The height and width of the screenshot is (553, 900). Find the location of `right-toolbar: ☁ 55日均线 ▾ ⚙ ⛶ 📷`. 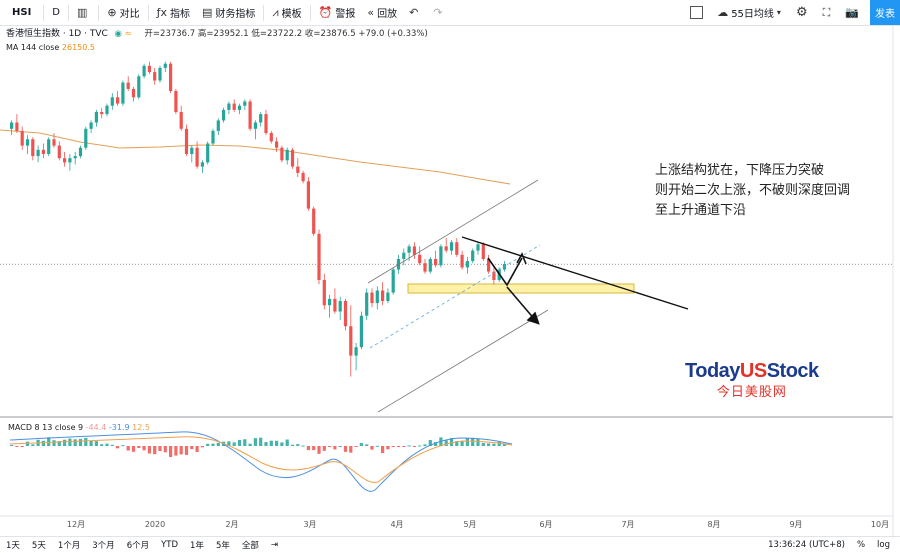

right-toolbar: ☁ 55日均线 ▾ ⚙ ⛶ 📷 is located at coordinates (775, 12).